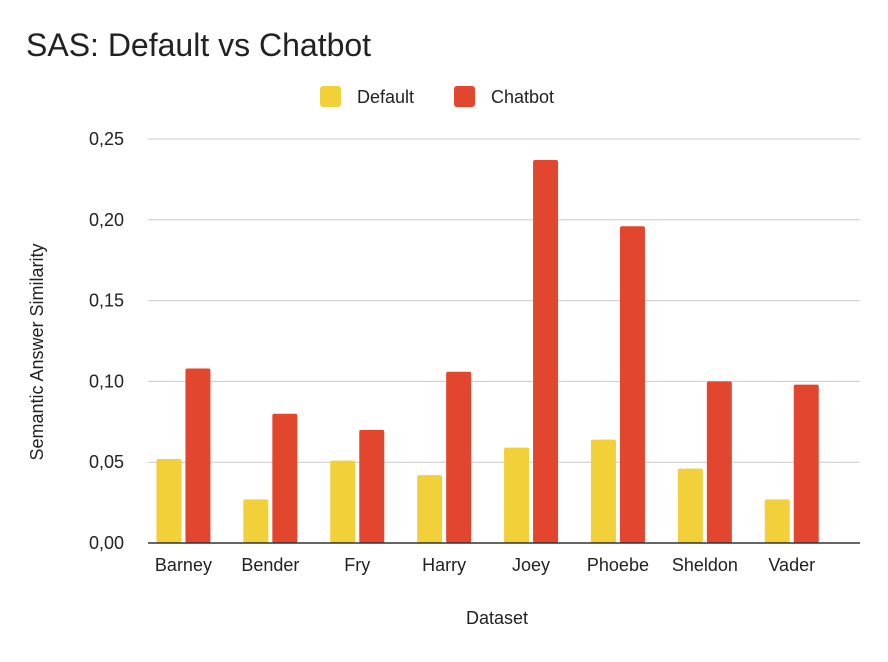 This screenshot has height=662, width=888. What do you see at coordinates (437, 96) in the screenshot?
I see `legend: Default Chatbot` at bounding box center [437, 96].